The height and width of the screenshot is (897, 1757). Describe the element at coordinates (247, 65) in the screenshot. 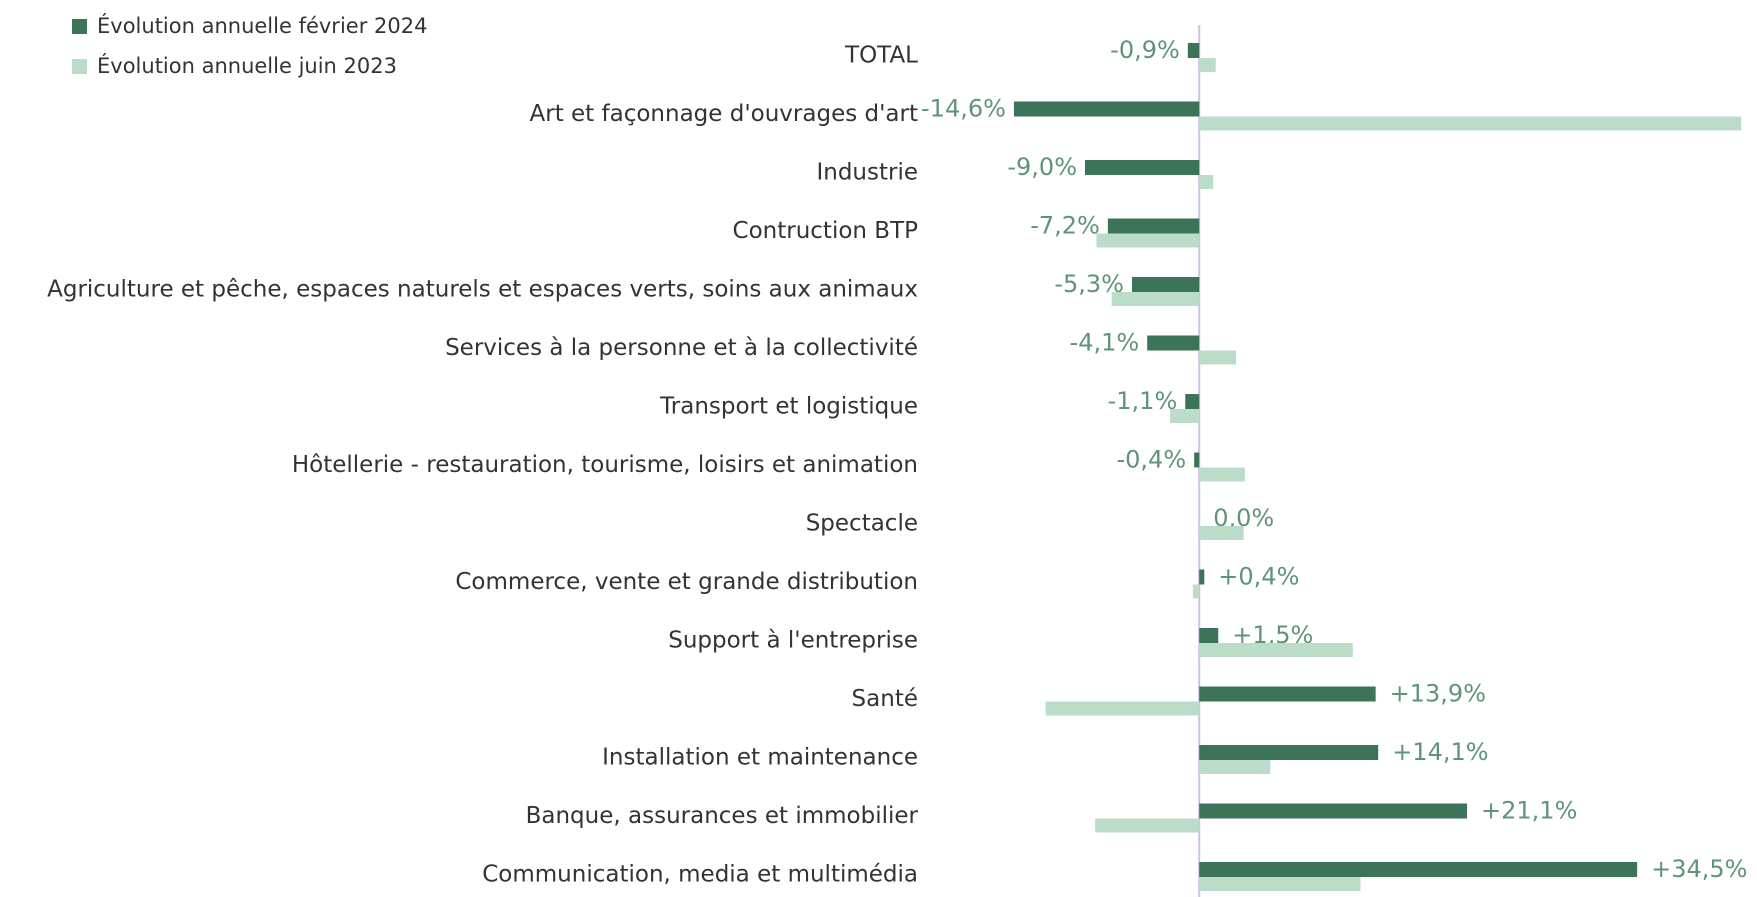

I see `legend-label: Évolution annuelle juin 2023` at that location.